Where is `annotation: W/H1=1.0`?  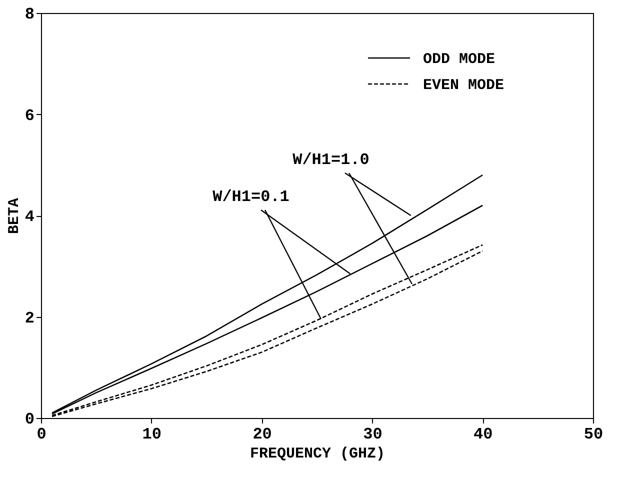
annotation: W/H1=1.0 is located at coordinates (331, 160).